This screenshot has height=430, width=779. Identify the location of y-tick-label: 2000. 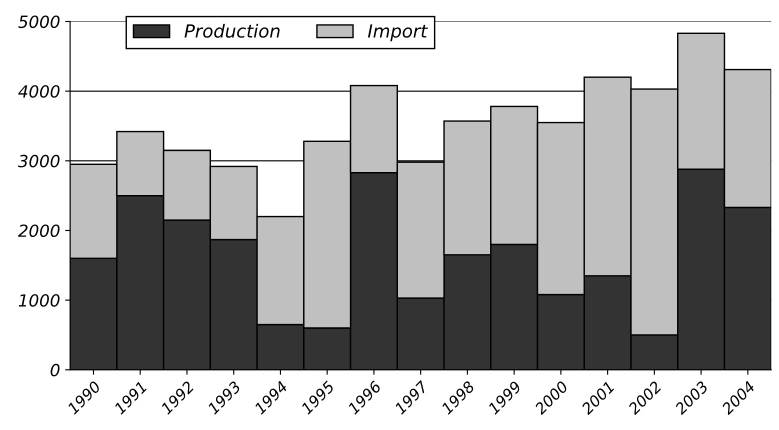
(39, 231).